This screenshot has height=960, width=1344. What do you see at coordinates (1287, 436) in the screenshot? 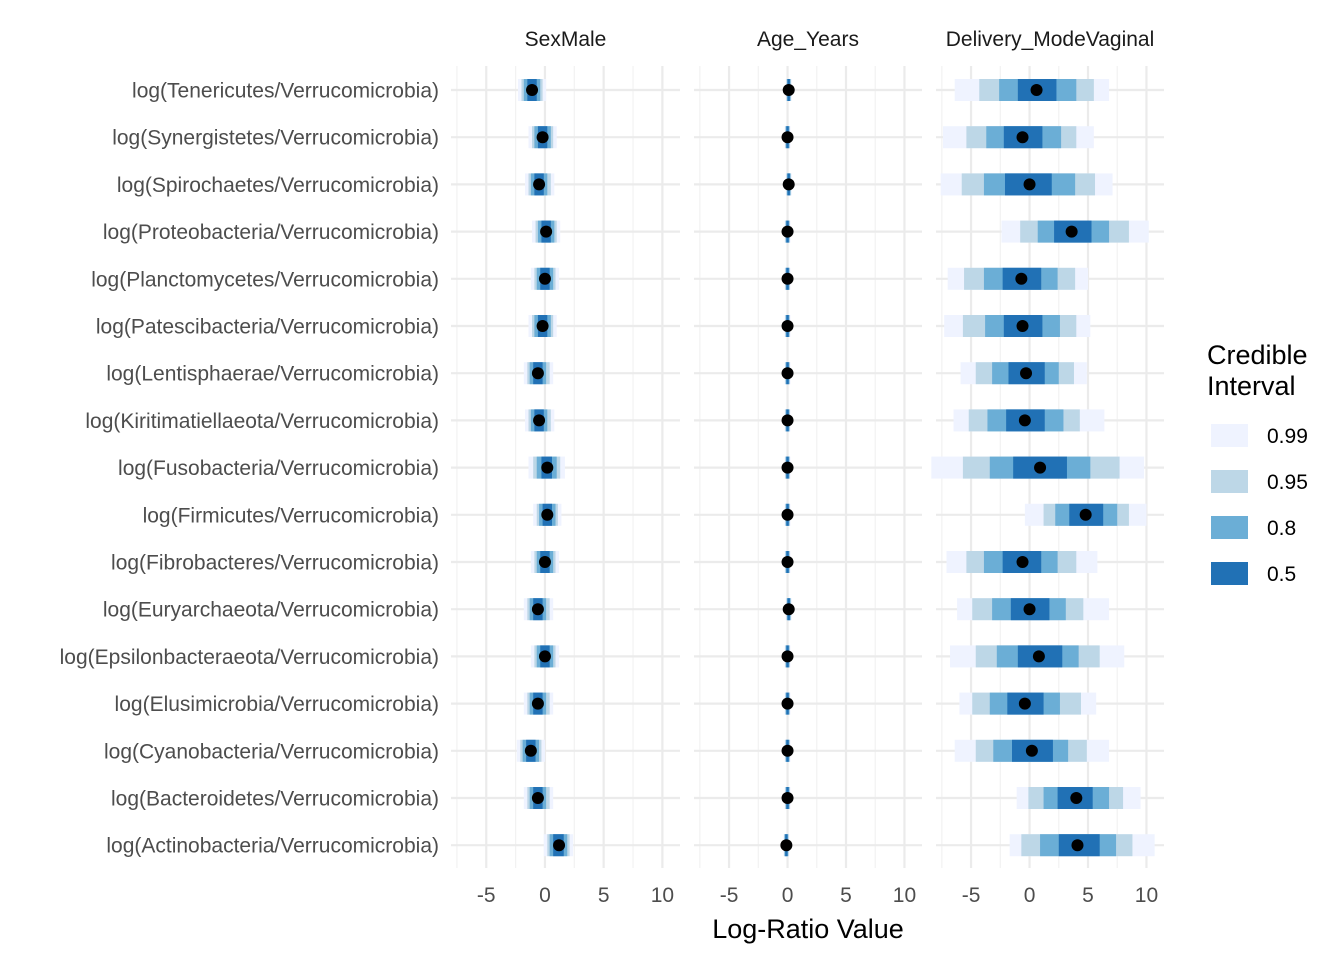
I see `legend-label: 0.99` at bounding box center [1287, 436].